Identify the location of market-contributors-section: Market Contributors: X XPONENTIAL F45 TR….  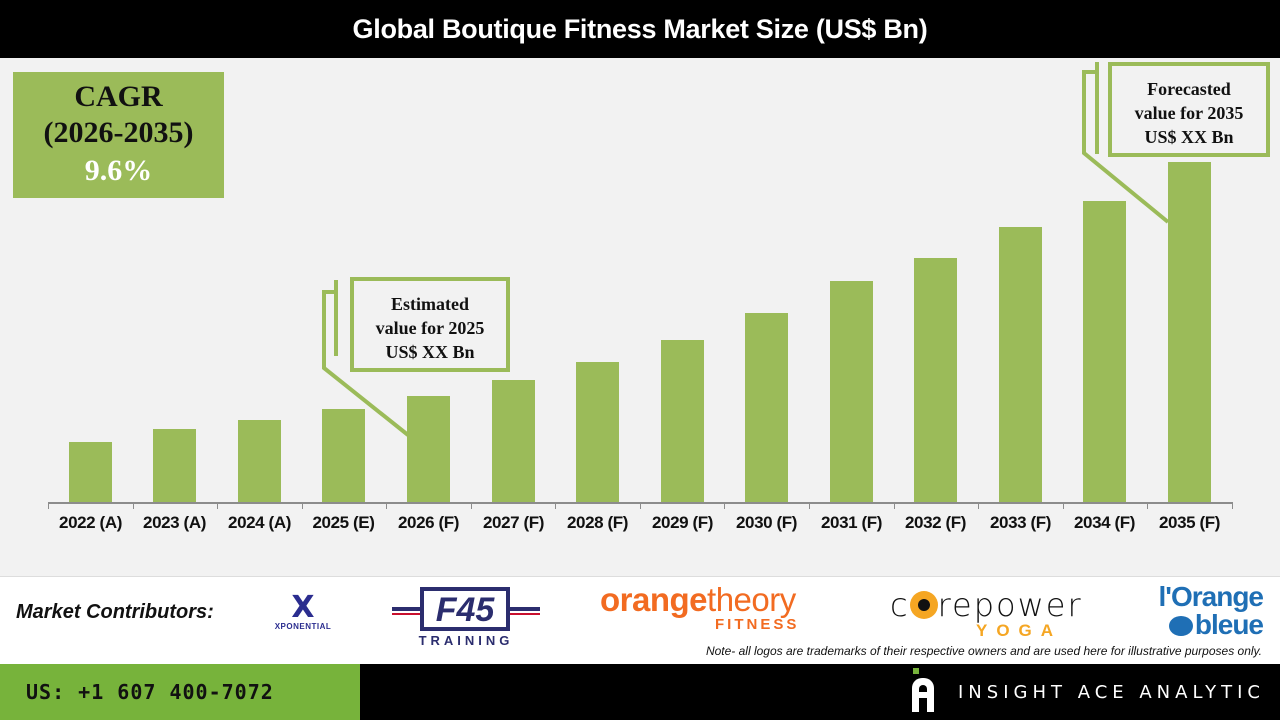
(640, 620).